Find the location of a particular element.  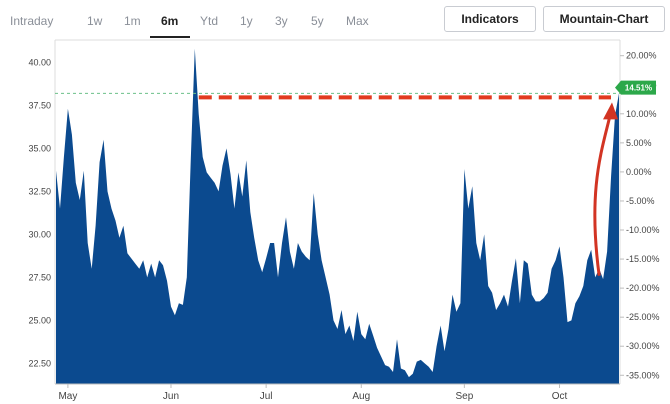

tab-1y: 1y is located at coordinates (246, 21).